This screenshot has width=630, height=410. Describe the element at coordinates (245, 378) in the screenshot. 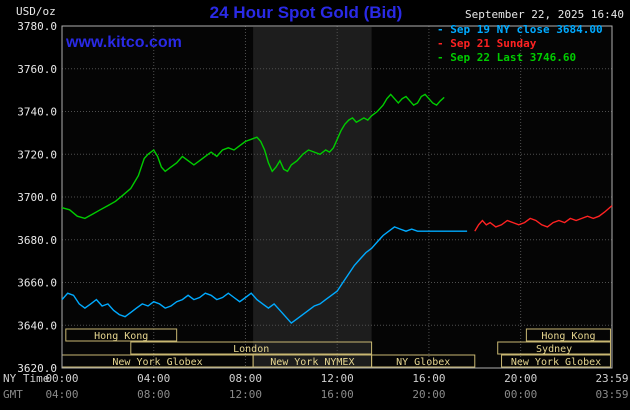

I see `x-axis-tick-label-ny: 08:00` at that location.